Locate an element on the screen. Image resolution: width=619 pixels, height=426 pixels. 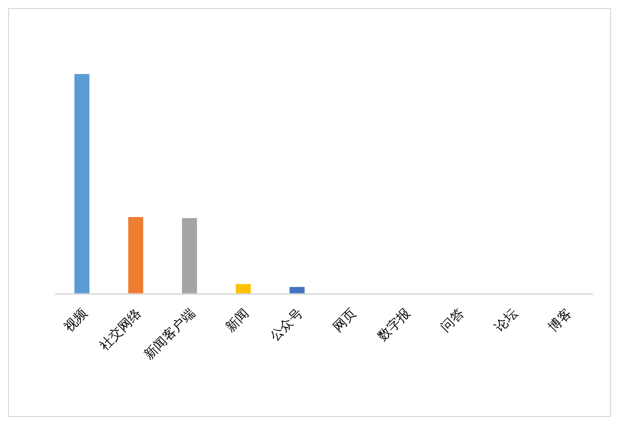
x-tick-label: 问答 is located at coordinates (453, 321).